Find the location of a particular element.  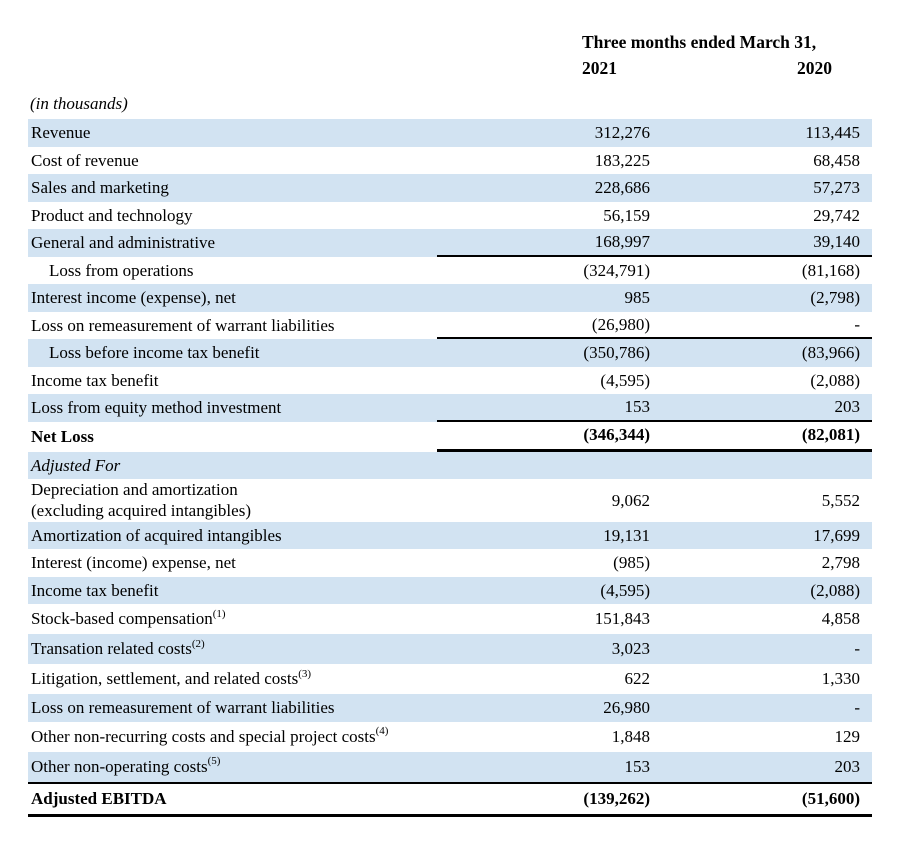

year-2020-header: 2020 is located at coordinates (814, 68).